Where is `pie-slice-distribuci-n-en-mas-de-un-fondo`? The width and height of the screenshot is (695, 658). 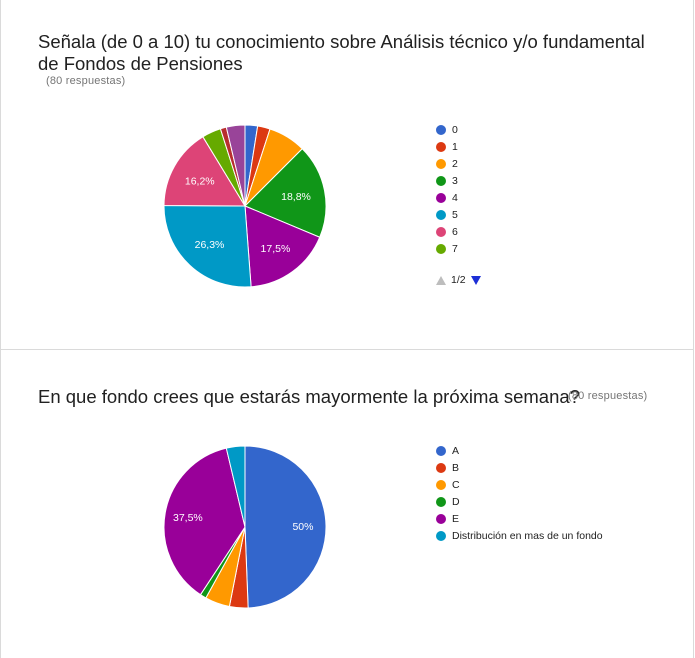
pie-slice-distribuci-n-en-mas-de-un-fondo is located at coordinates (235, 486).